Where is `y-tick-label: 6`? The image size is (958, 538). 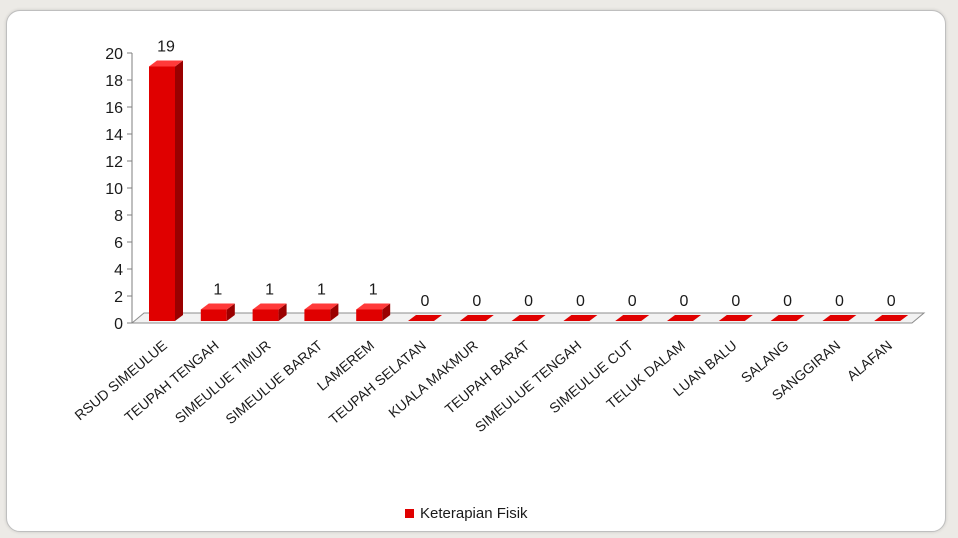 y-tick-label: 6 is located at coordinates (118, 243).